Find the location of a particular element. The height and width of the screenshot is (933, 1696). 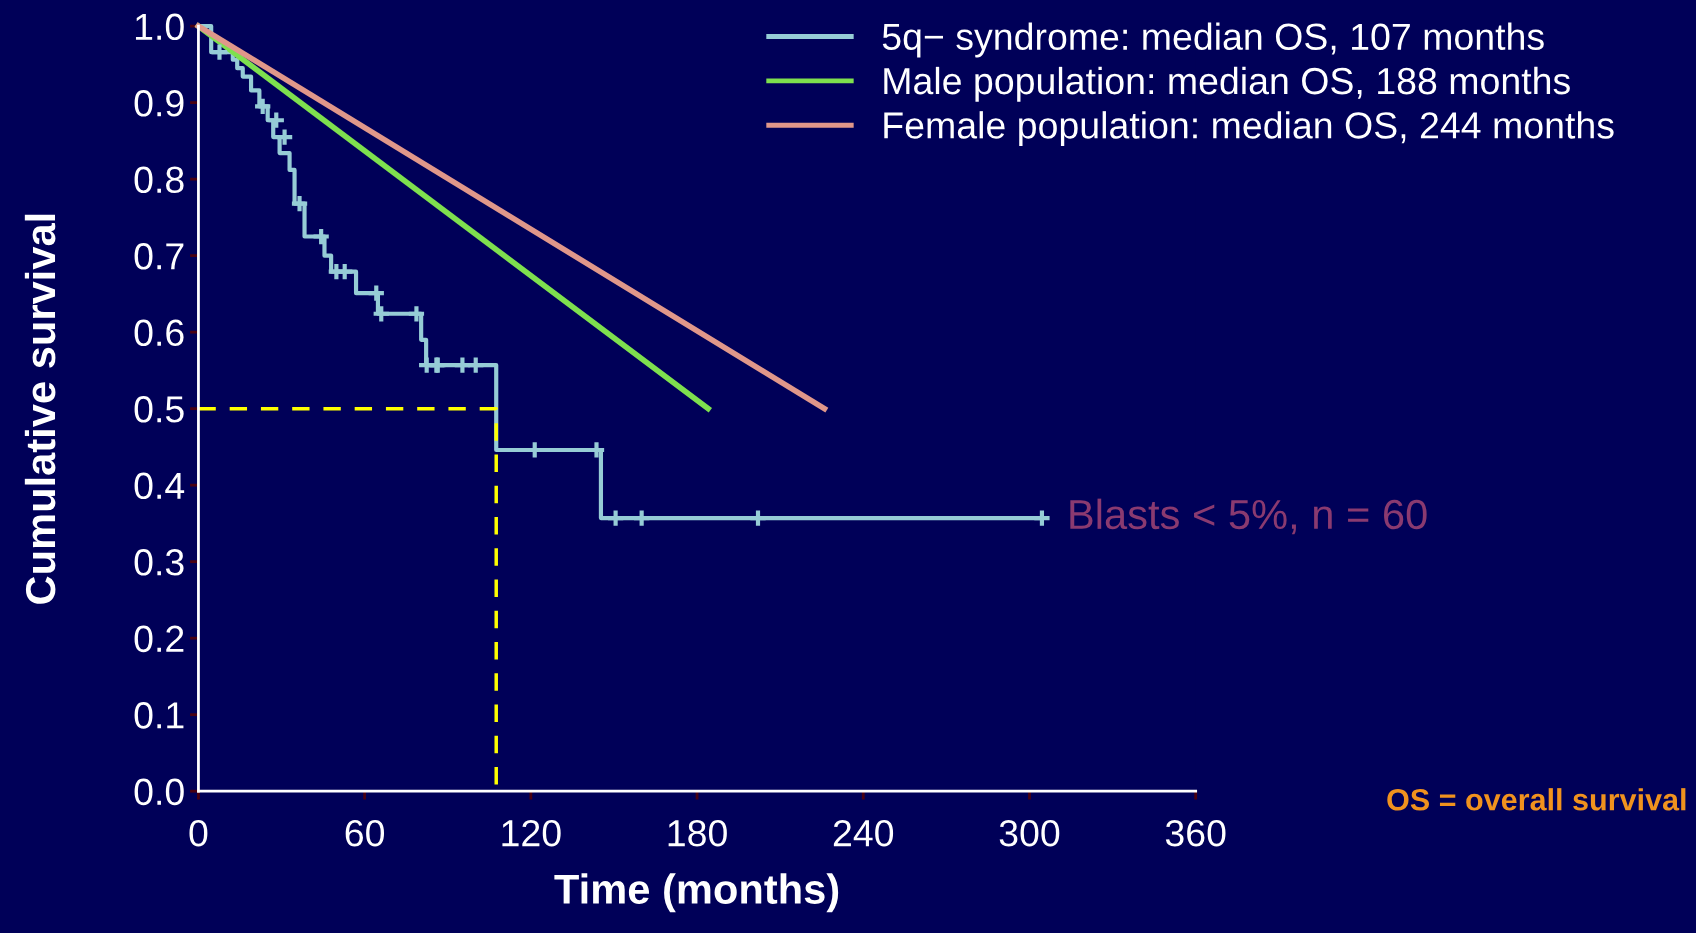

y-axis-title: Cumulative survival is located at coordinates (40, 409).